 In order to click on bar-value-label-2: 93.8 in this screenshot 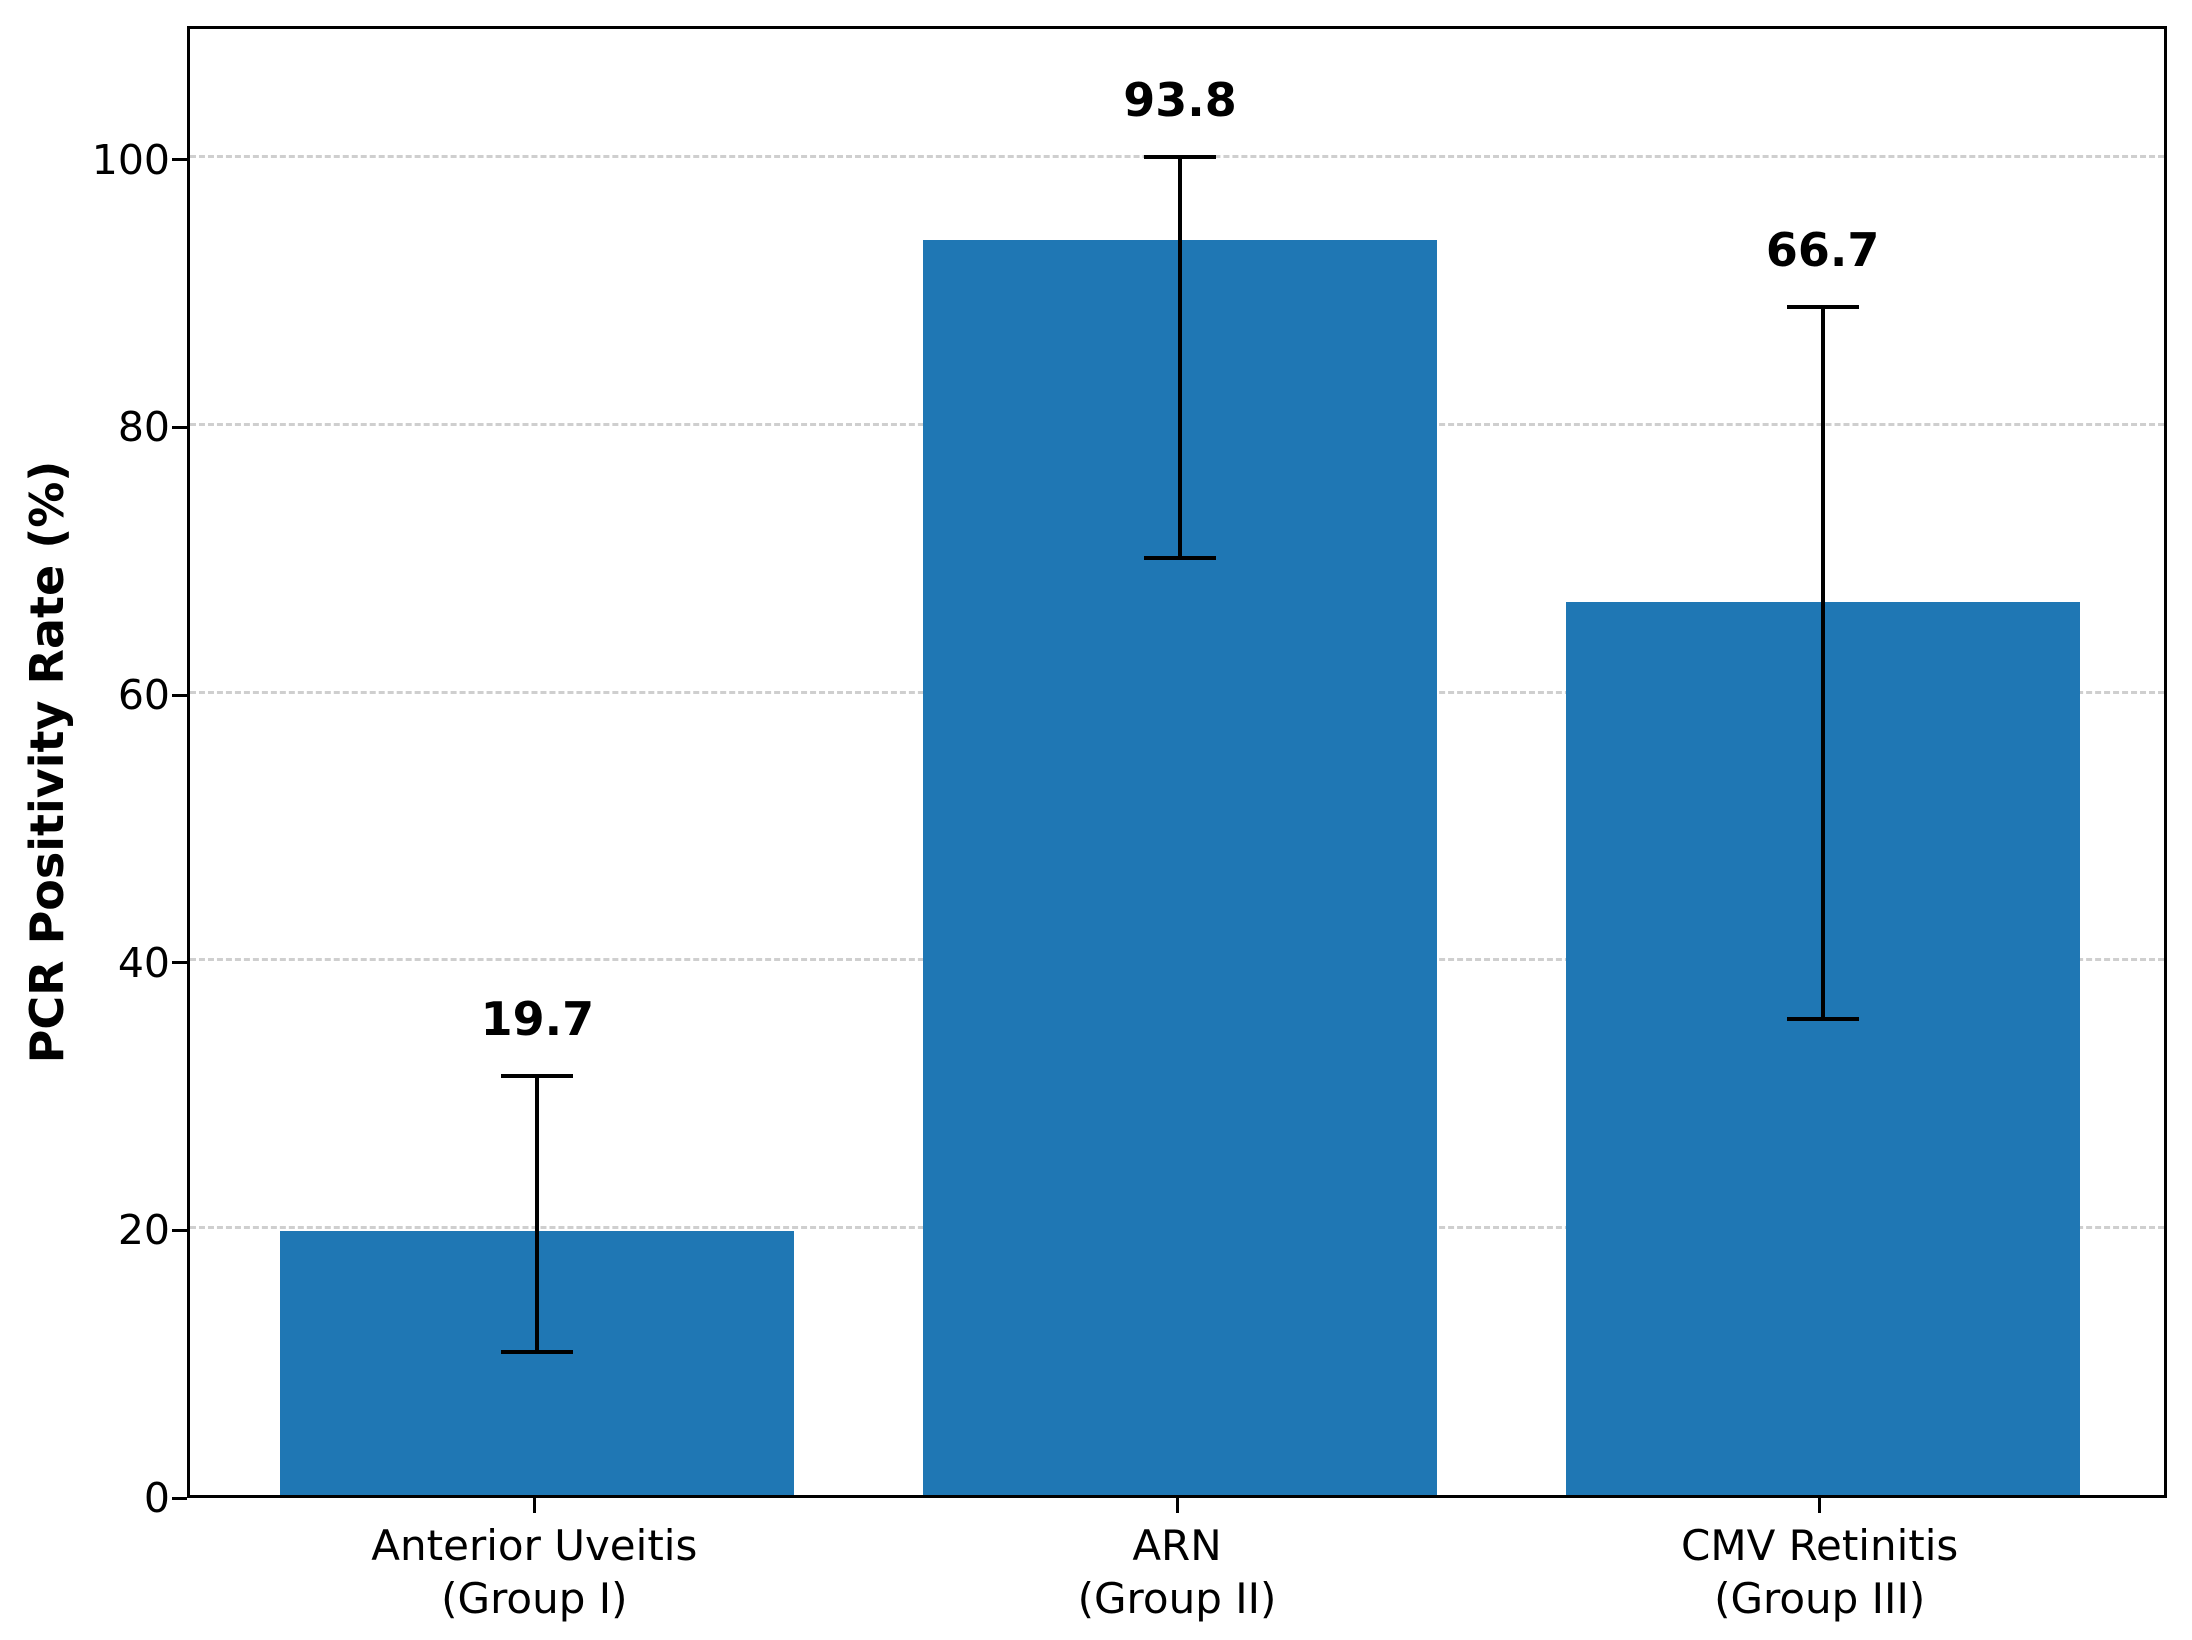, I will do `click(1180, 99)`.